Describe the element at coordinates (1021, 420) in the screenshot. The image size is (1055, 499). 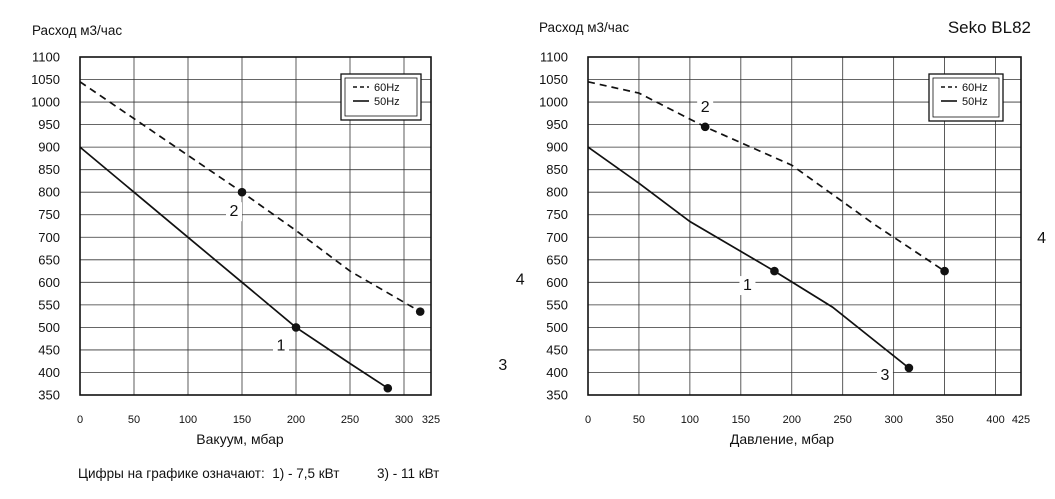
I see `chart-2-x-tick-label: 425` at that location.